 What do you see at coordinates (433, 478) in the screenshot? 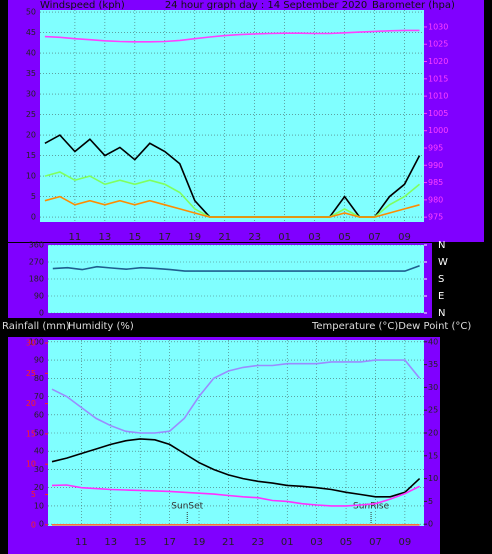
I see `y2-tick-label: 10` at bounding box center [433, 478].